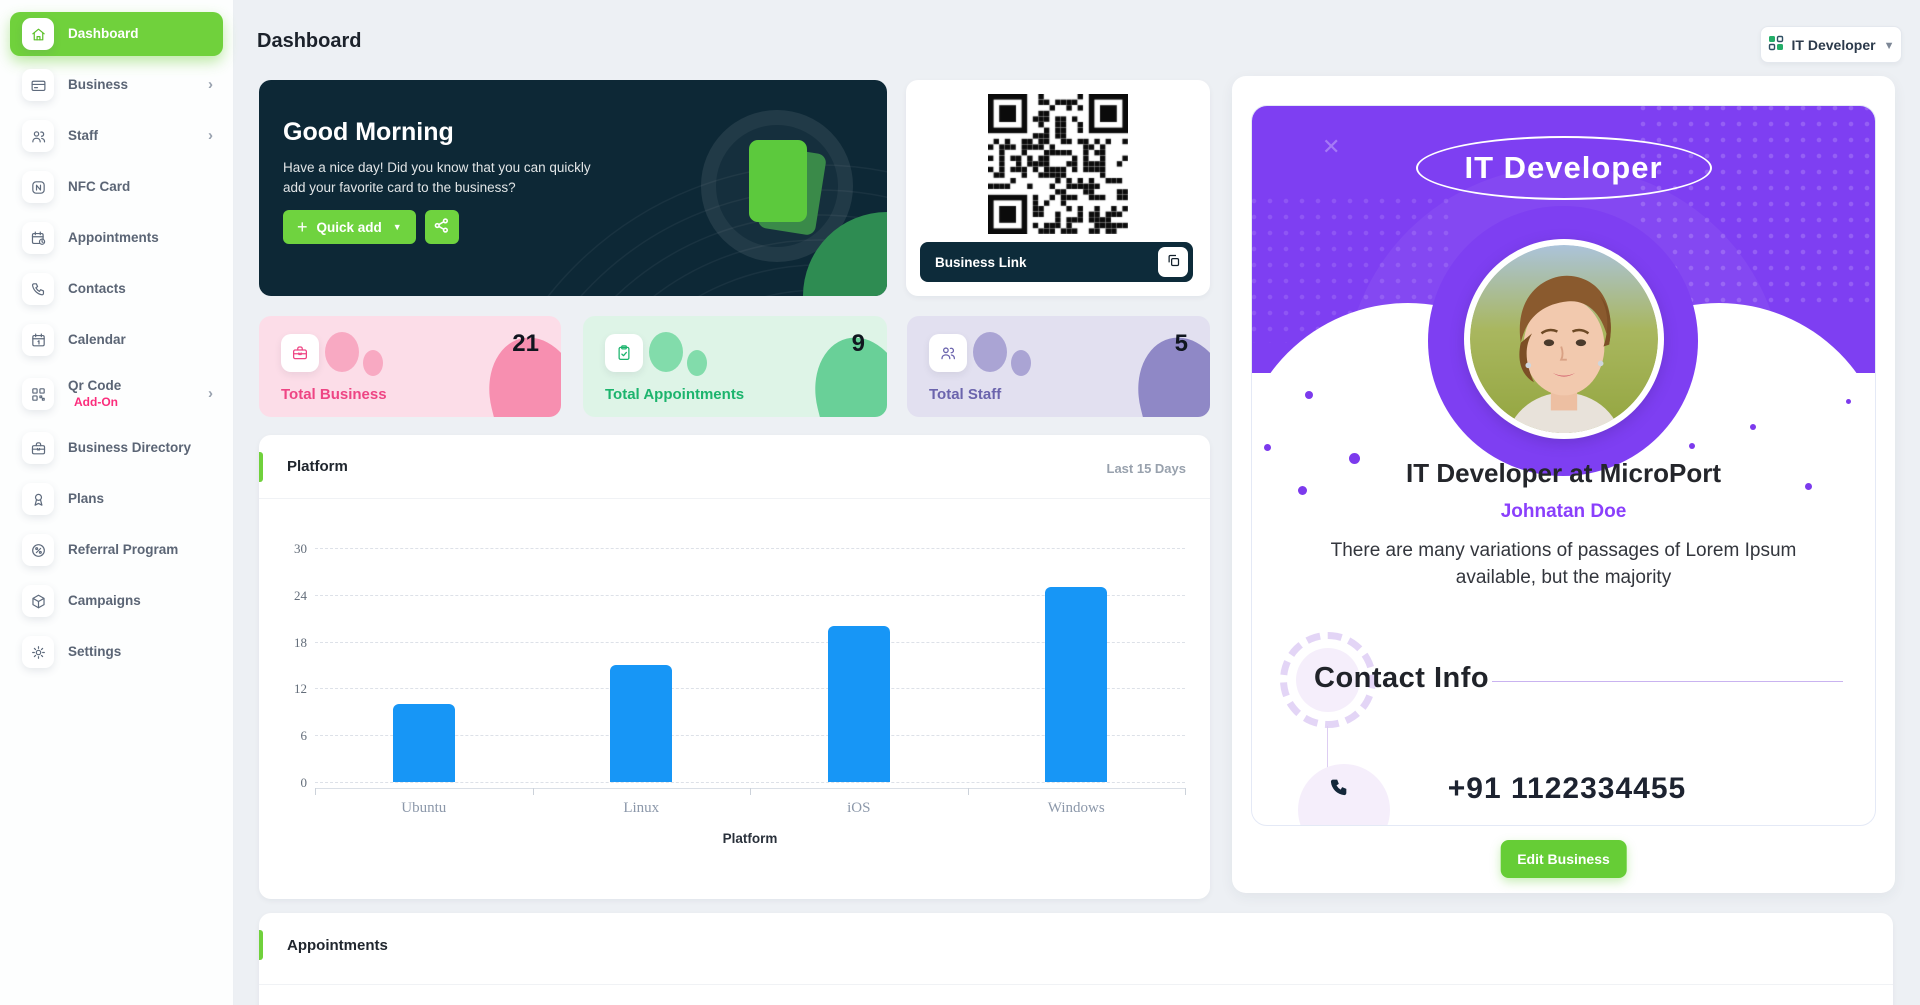 This screenshot has height=1005, width=1920. Describe the element at coordinates (38, 601) in the screenshot. I see `cube-icon` at that location.